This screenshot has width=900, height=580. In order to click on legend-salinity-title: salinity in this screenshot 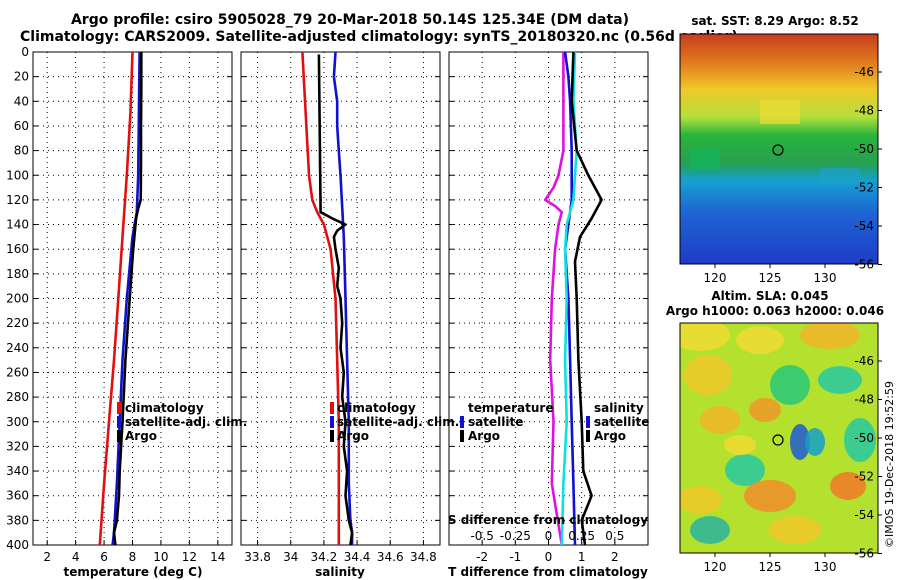, I will do `click(619, 408)`.